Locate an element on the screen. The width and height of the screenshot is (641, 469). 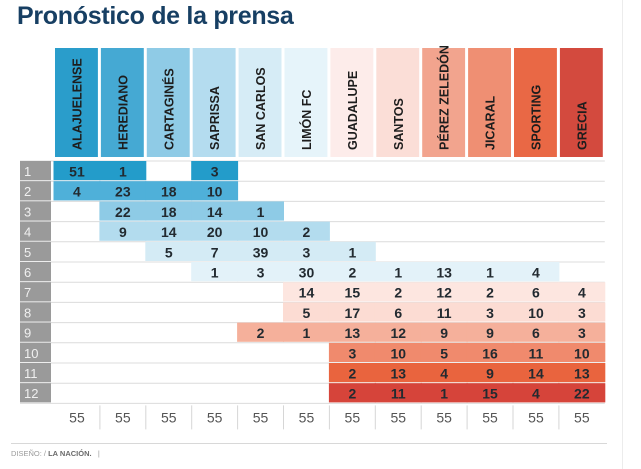
column-header-label: GRECIA is located at coordinates (582, 125).